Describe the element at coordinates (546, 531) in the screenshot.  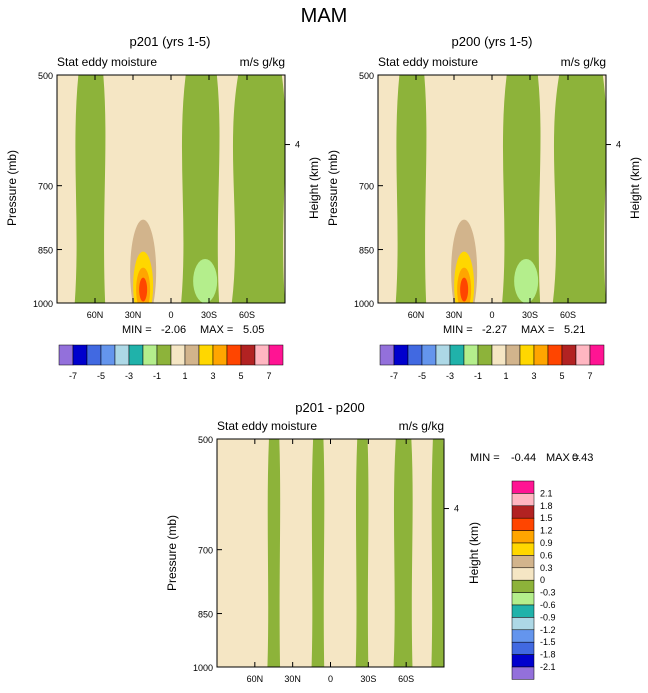
I see `colorbar-label: 1.2` at that location.